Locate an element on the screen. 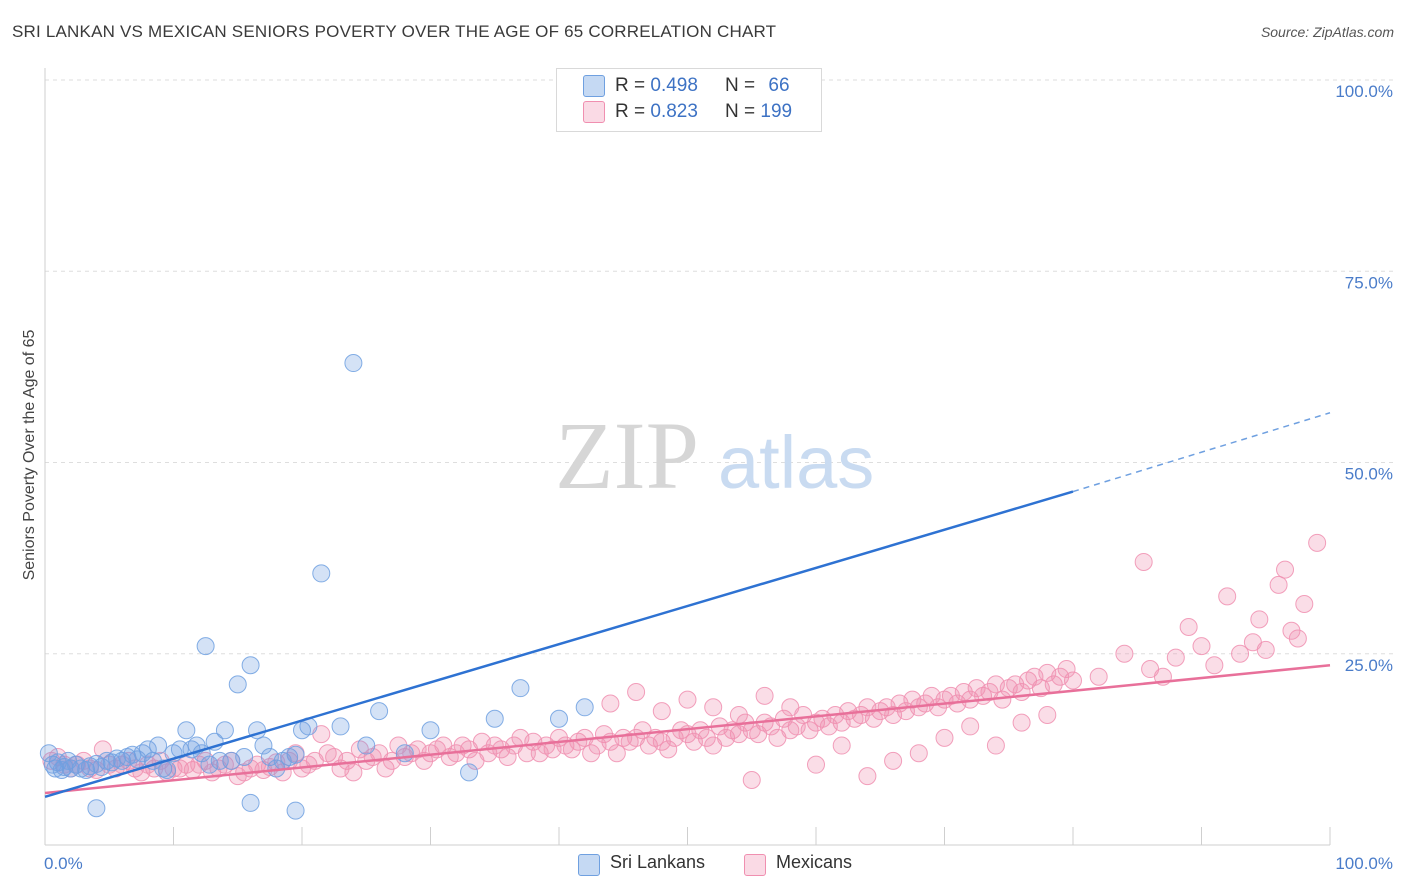 This screenshot has width=1406, height=892. y-tick-label: 100.0% is located at coordinates (1364, 91).